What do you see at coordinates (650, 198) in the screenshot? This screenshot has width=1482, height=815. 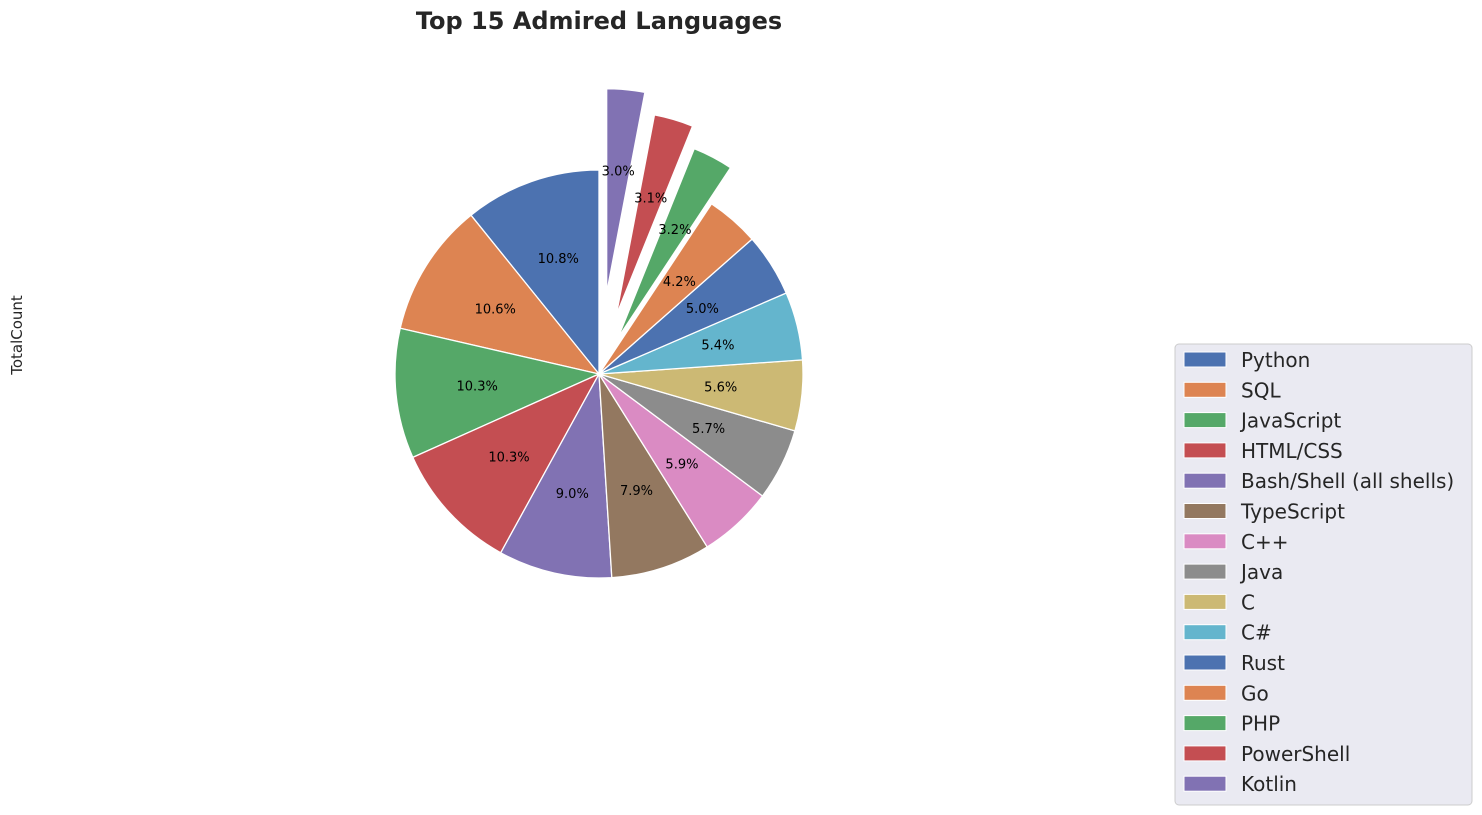 I see `pie-percent-label: 3.1%` at bounding box center [650, 198].